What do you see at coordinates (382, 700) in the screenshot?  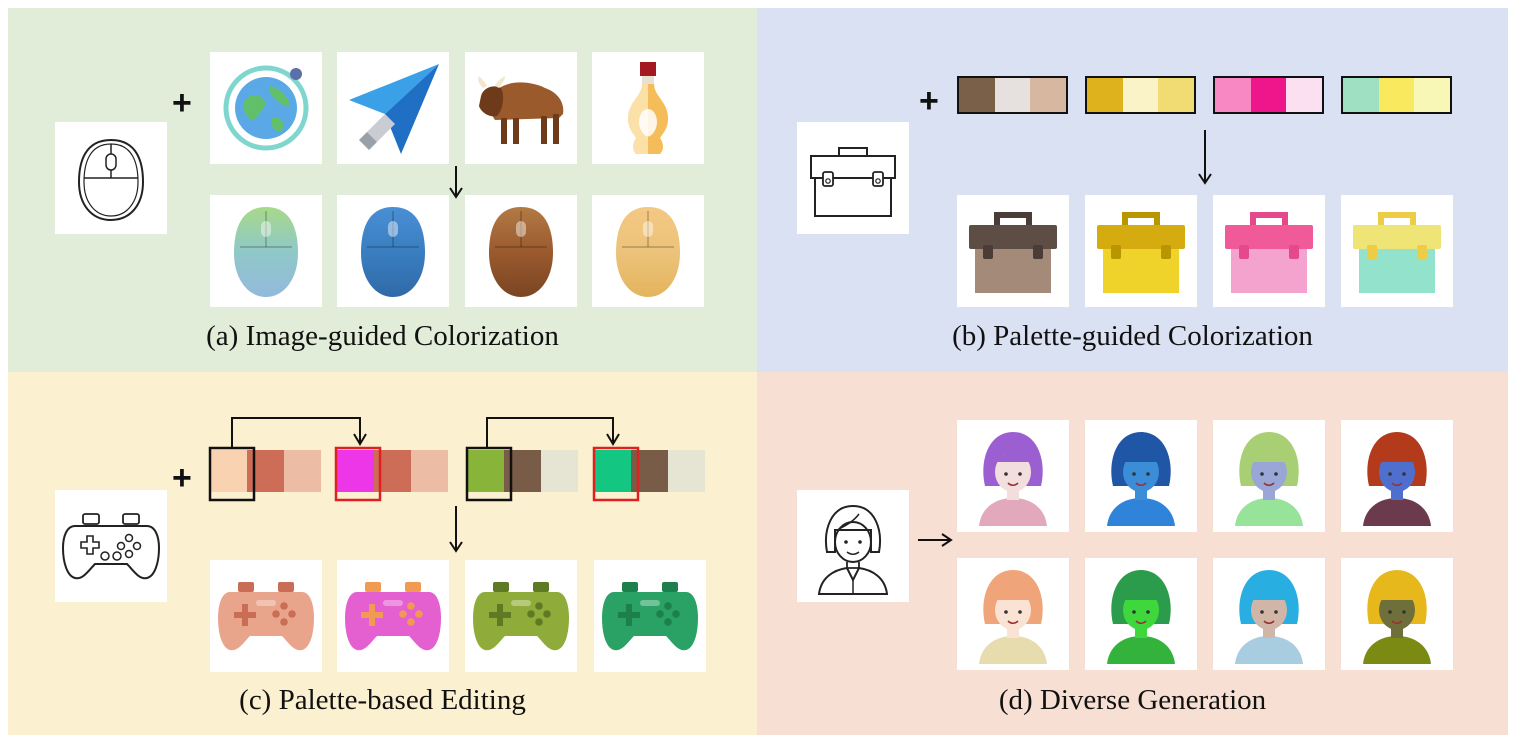 I see `caption-c: (c) Palette-based Editing` at bounding box center [382, 700].